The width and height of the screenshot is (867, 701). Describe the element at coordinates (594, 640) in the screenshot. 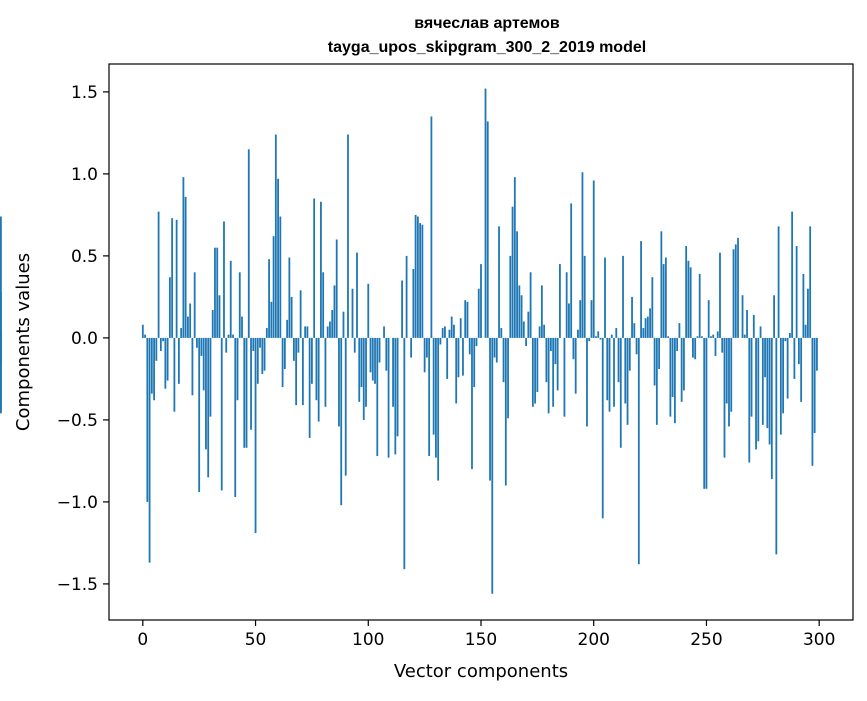

I see `x-tick-label: 200` at that location.